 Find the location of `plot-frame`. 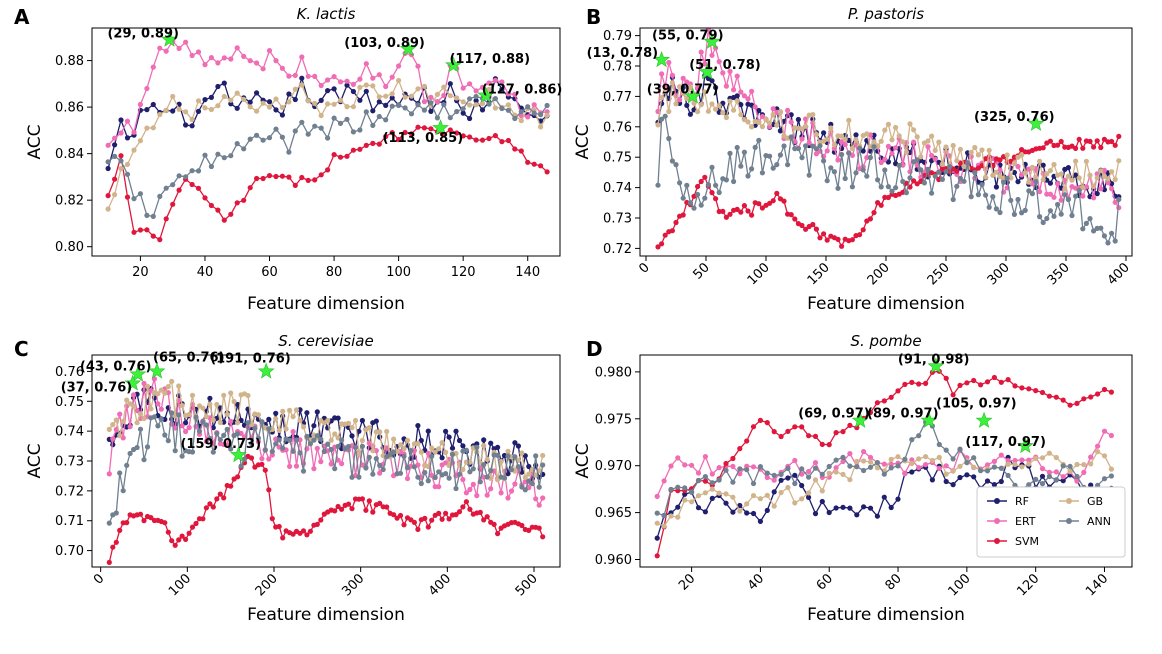

plot-frame is located at coordinates (326, 461).